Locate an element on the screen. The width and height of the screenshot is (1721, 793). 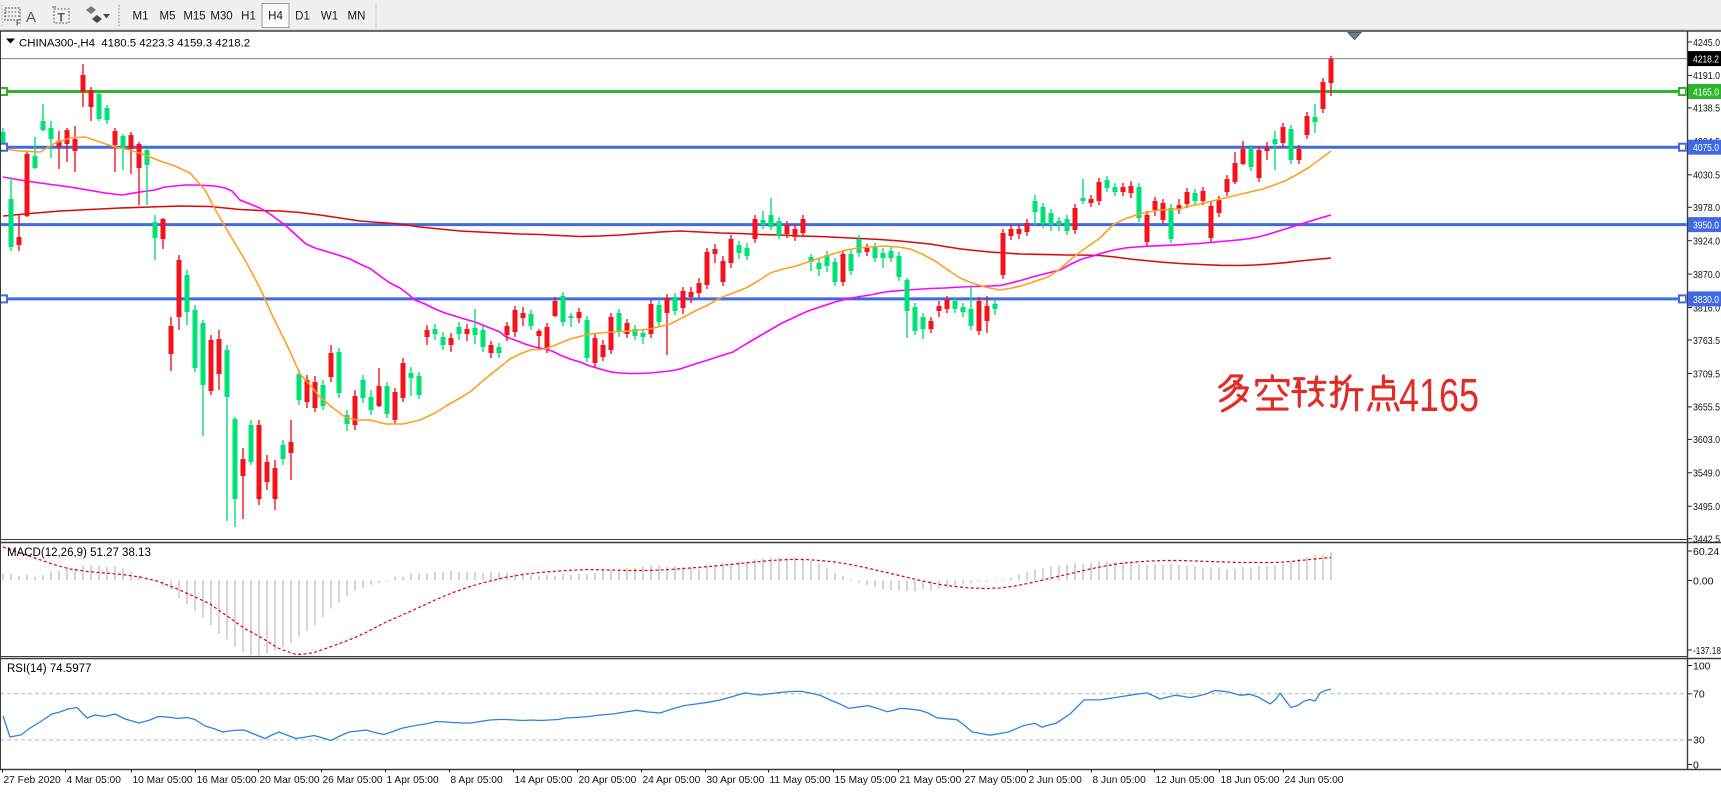
svg-text: A is located at coordinates (31, 17).